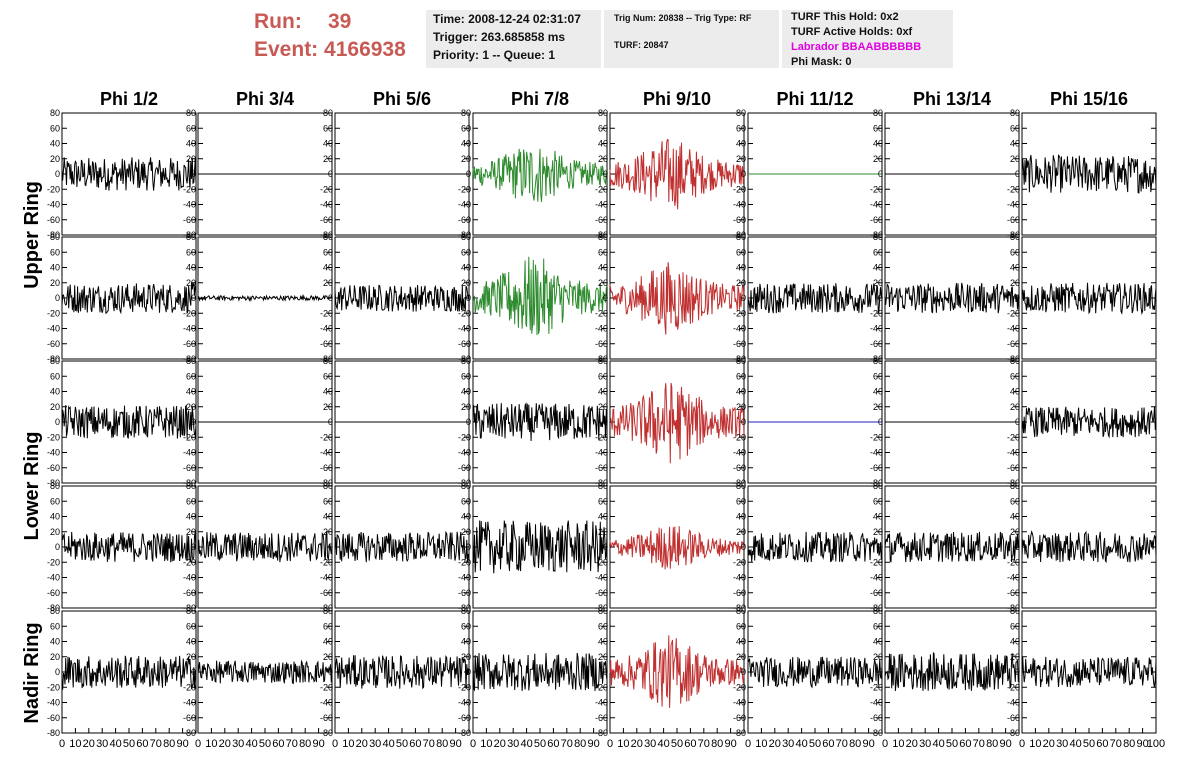 This screenshot has height=772, width=1196. I want to click on x-tick-label: 40, so click(938, 744).